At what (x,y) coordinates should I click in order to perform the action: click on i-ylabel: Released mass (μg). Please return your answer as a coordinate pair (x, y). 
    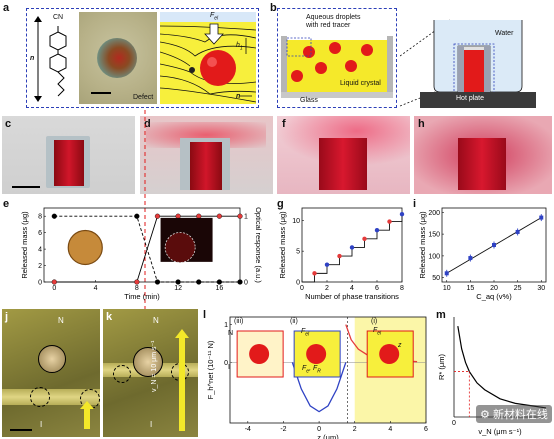
    Looking at the image, I should click on (422, 245).